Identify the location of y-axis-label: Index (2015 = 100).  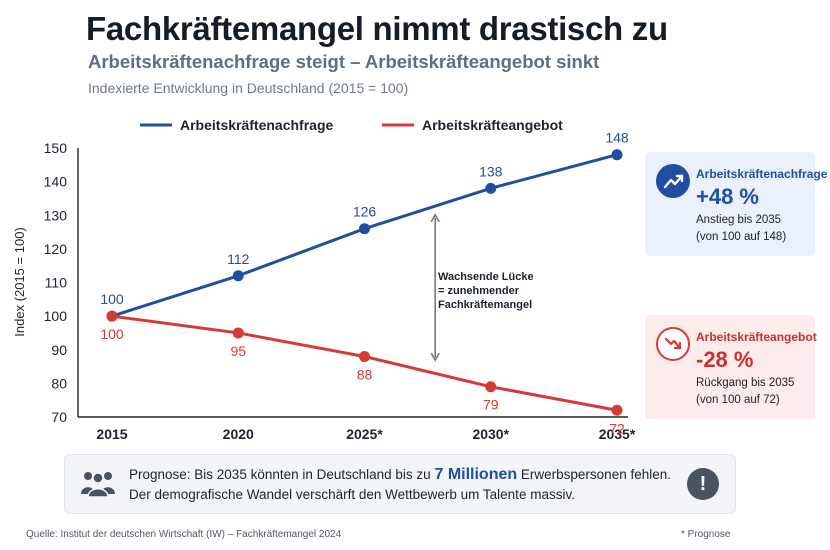
(19, 282).